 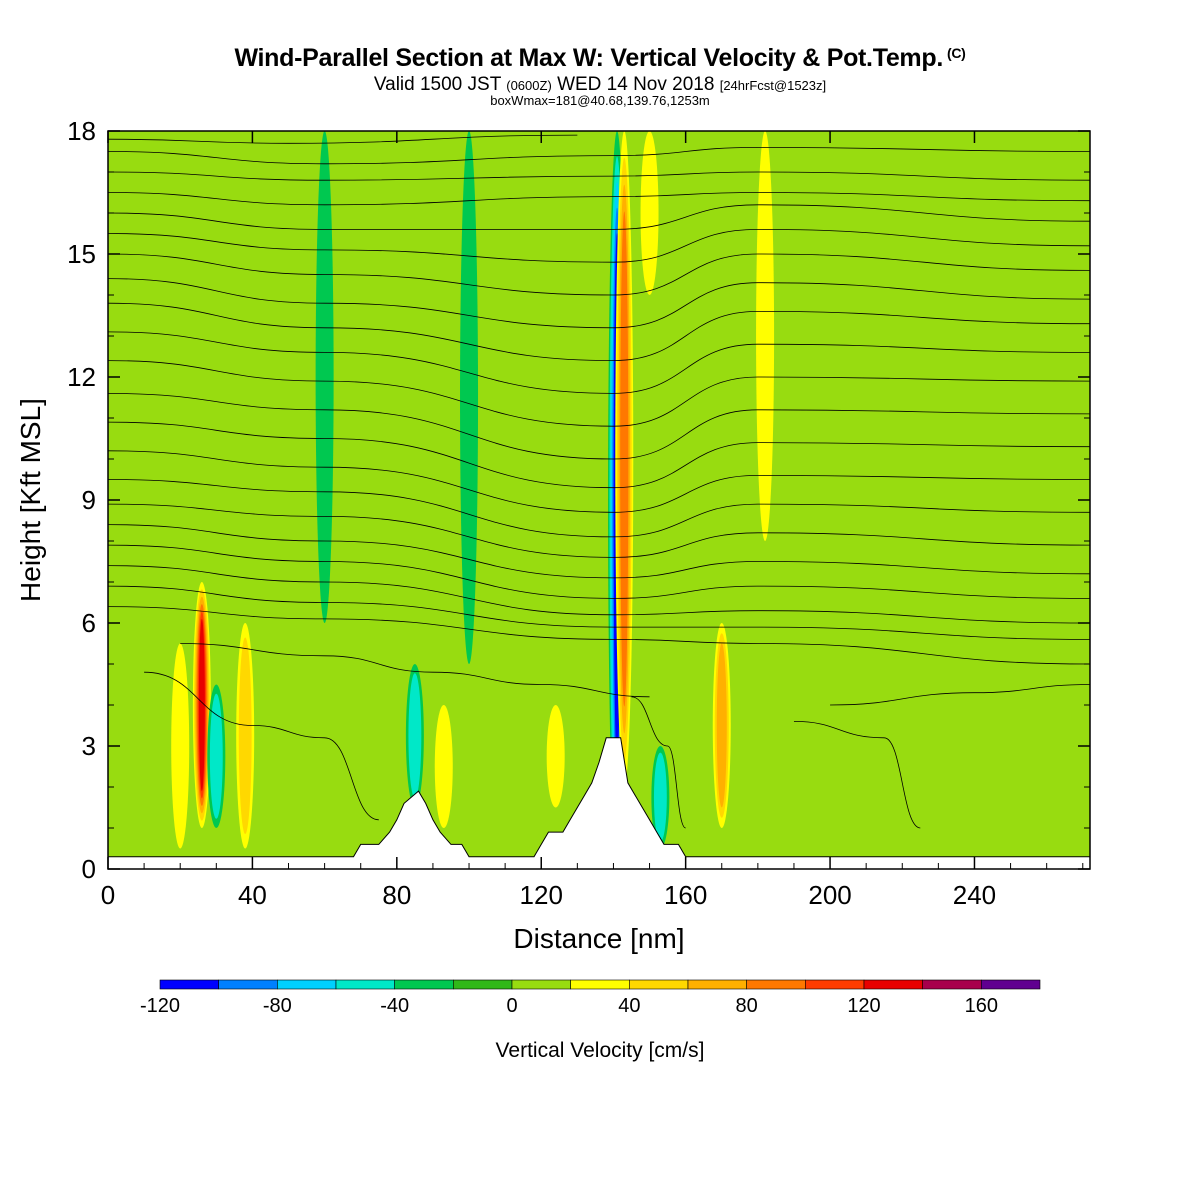 What do you see at coordinates (956, 53) in the screenshot?
I see `copyright-mark: (C)` at bounding box center [956, 53].